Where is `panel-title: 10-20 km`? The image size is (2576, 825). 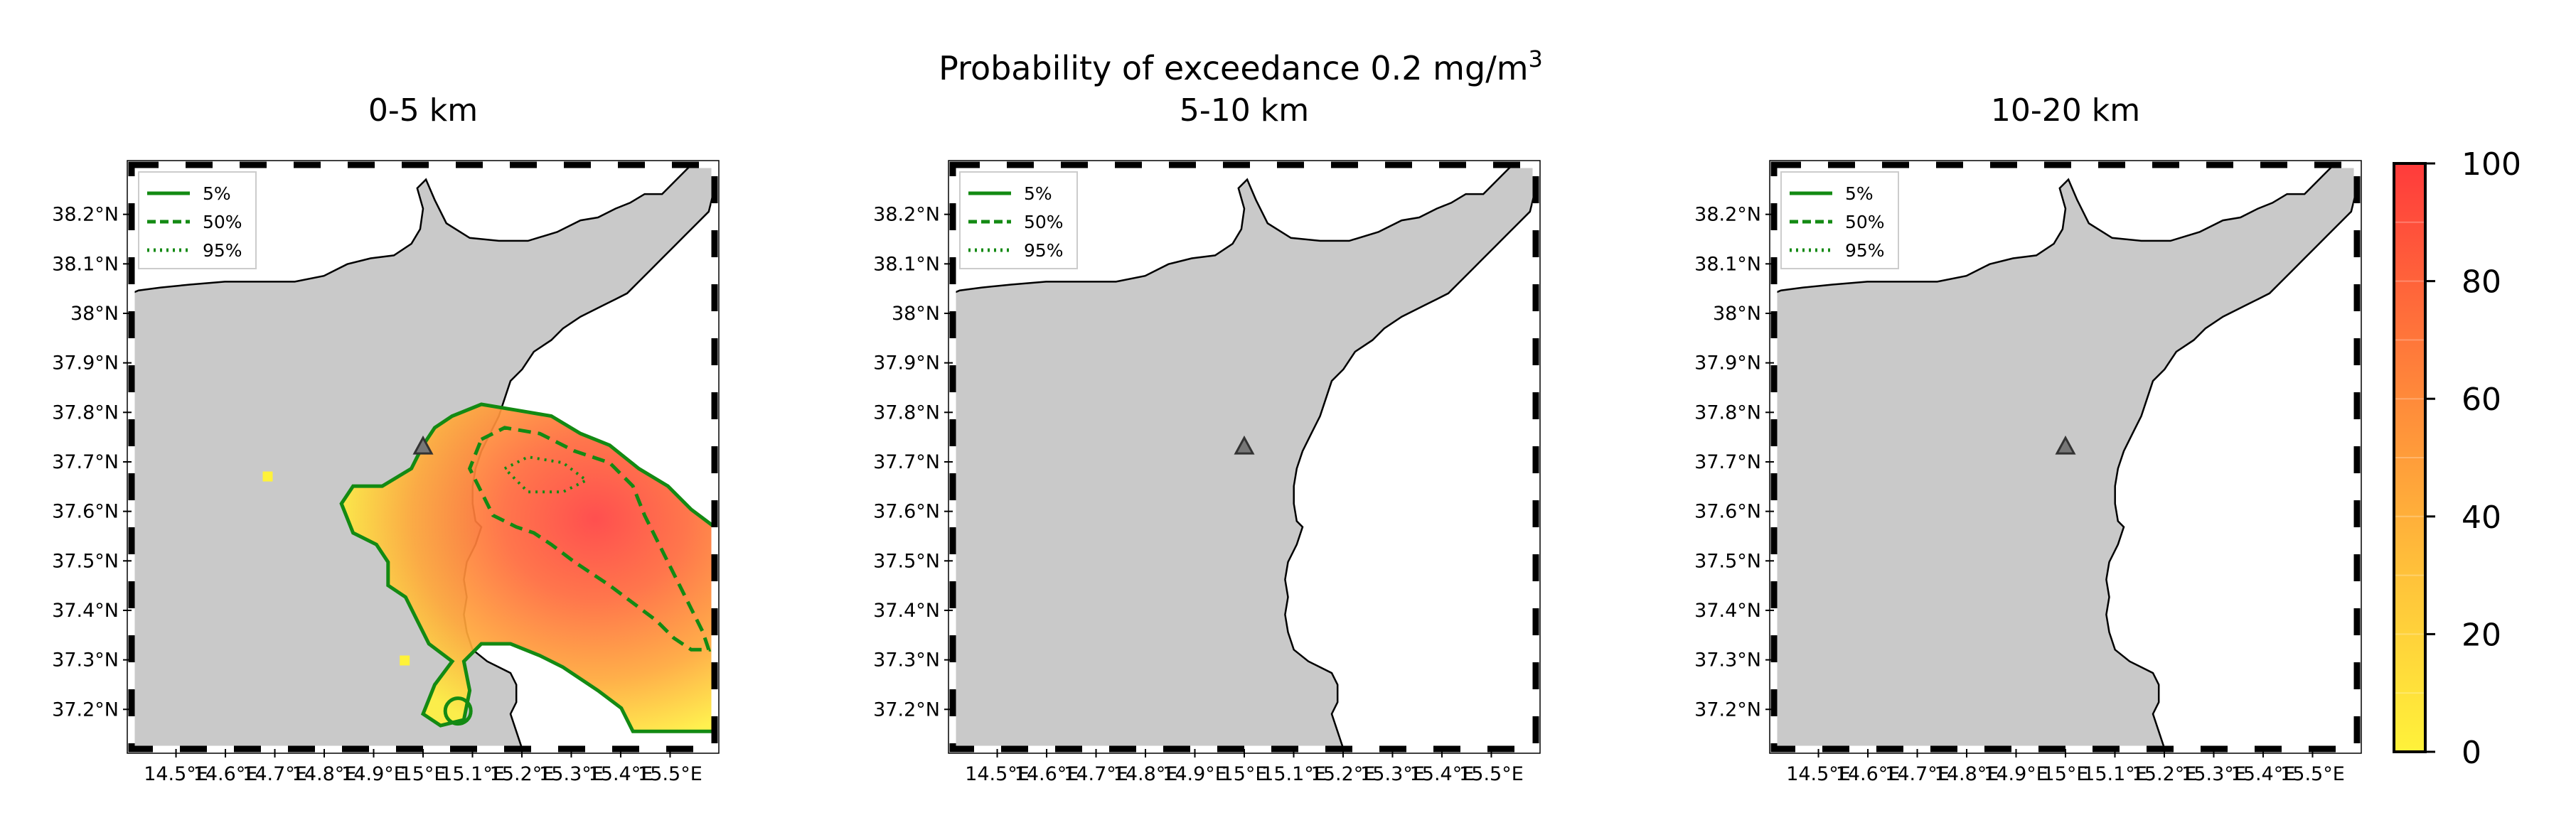 panel-title: 10-20 km is located at coordinates (2065, 110).